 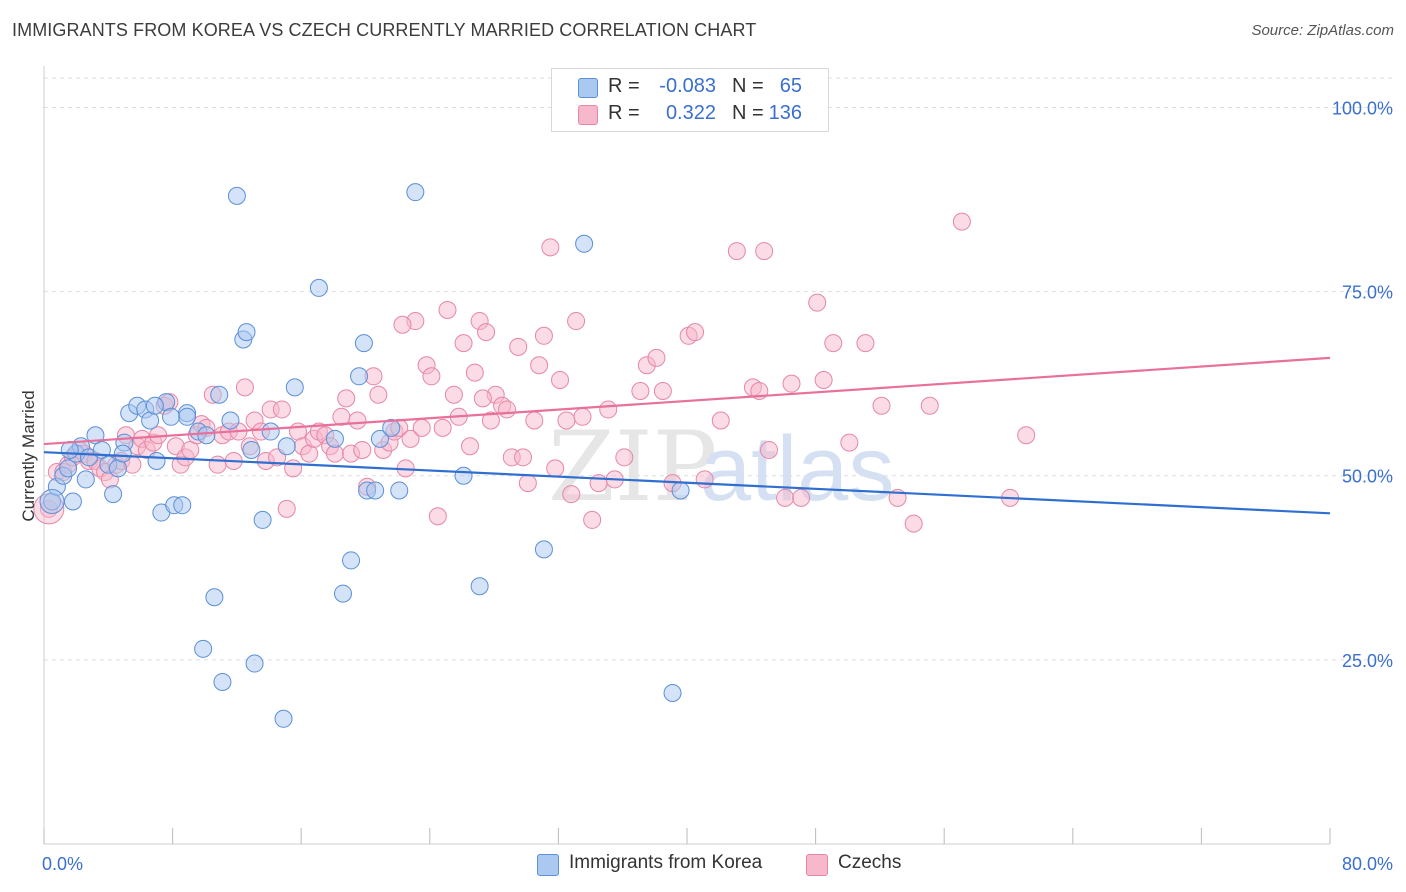 What do you see at coordinates (790, 86) in the screenshot?
I see `legend-n-value: 65` at bounding box center [790, 86].